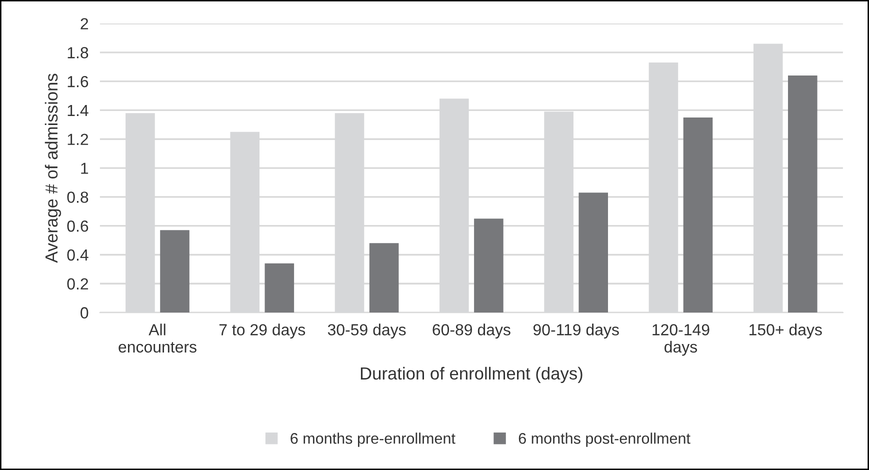 This screenshot has height=470, width=869. What do you see at coordinates (84, 24) in the screenshot?
I see `y-tick-label: 2` at bounding box center [84, 24].